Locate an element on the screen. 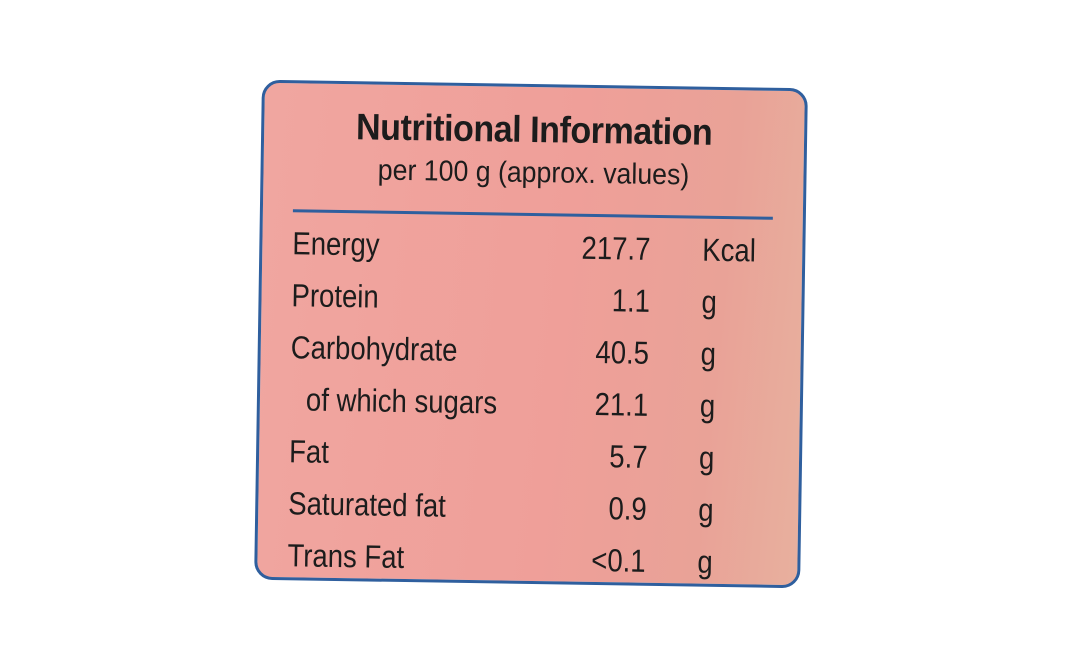 This screenshot has width=1068, height=671. nutrient-row-trans-fat: Trans Fat <0.1 g is located at coordinates (522, 558).